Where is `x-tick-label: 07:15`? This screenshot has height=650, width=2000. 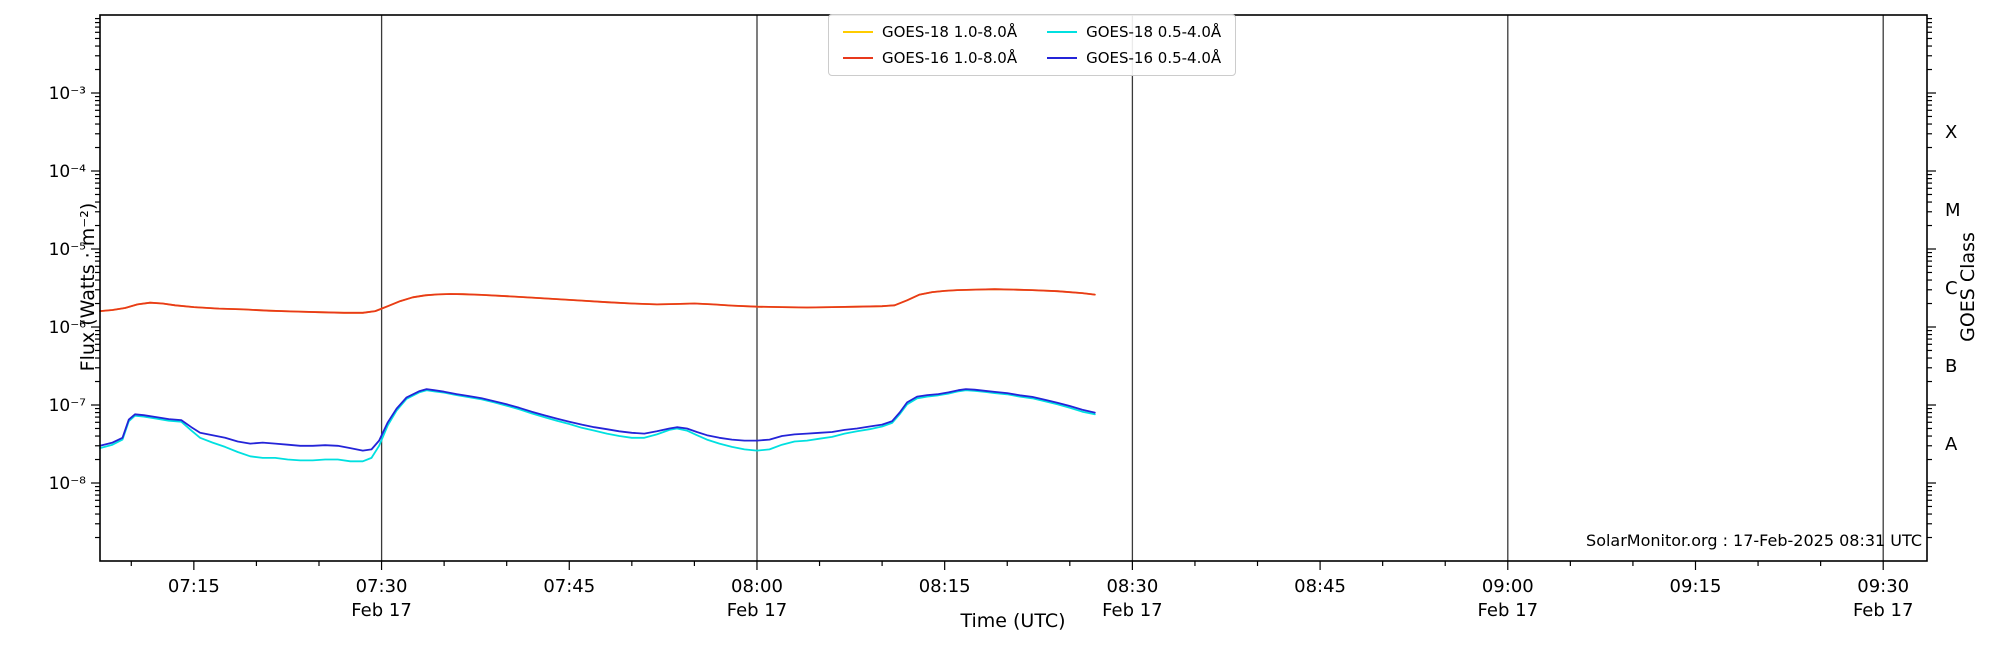
x-tick-label: 07:15 is located at coordinates (194, 586).